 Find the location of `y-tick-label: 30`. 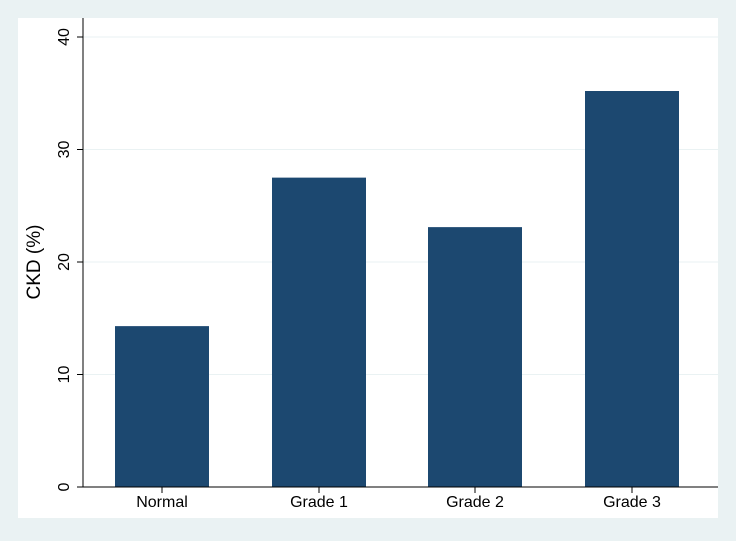

y-tick-label: 30 is located at coordinates (64, 150).